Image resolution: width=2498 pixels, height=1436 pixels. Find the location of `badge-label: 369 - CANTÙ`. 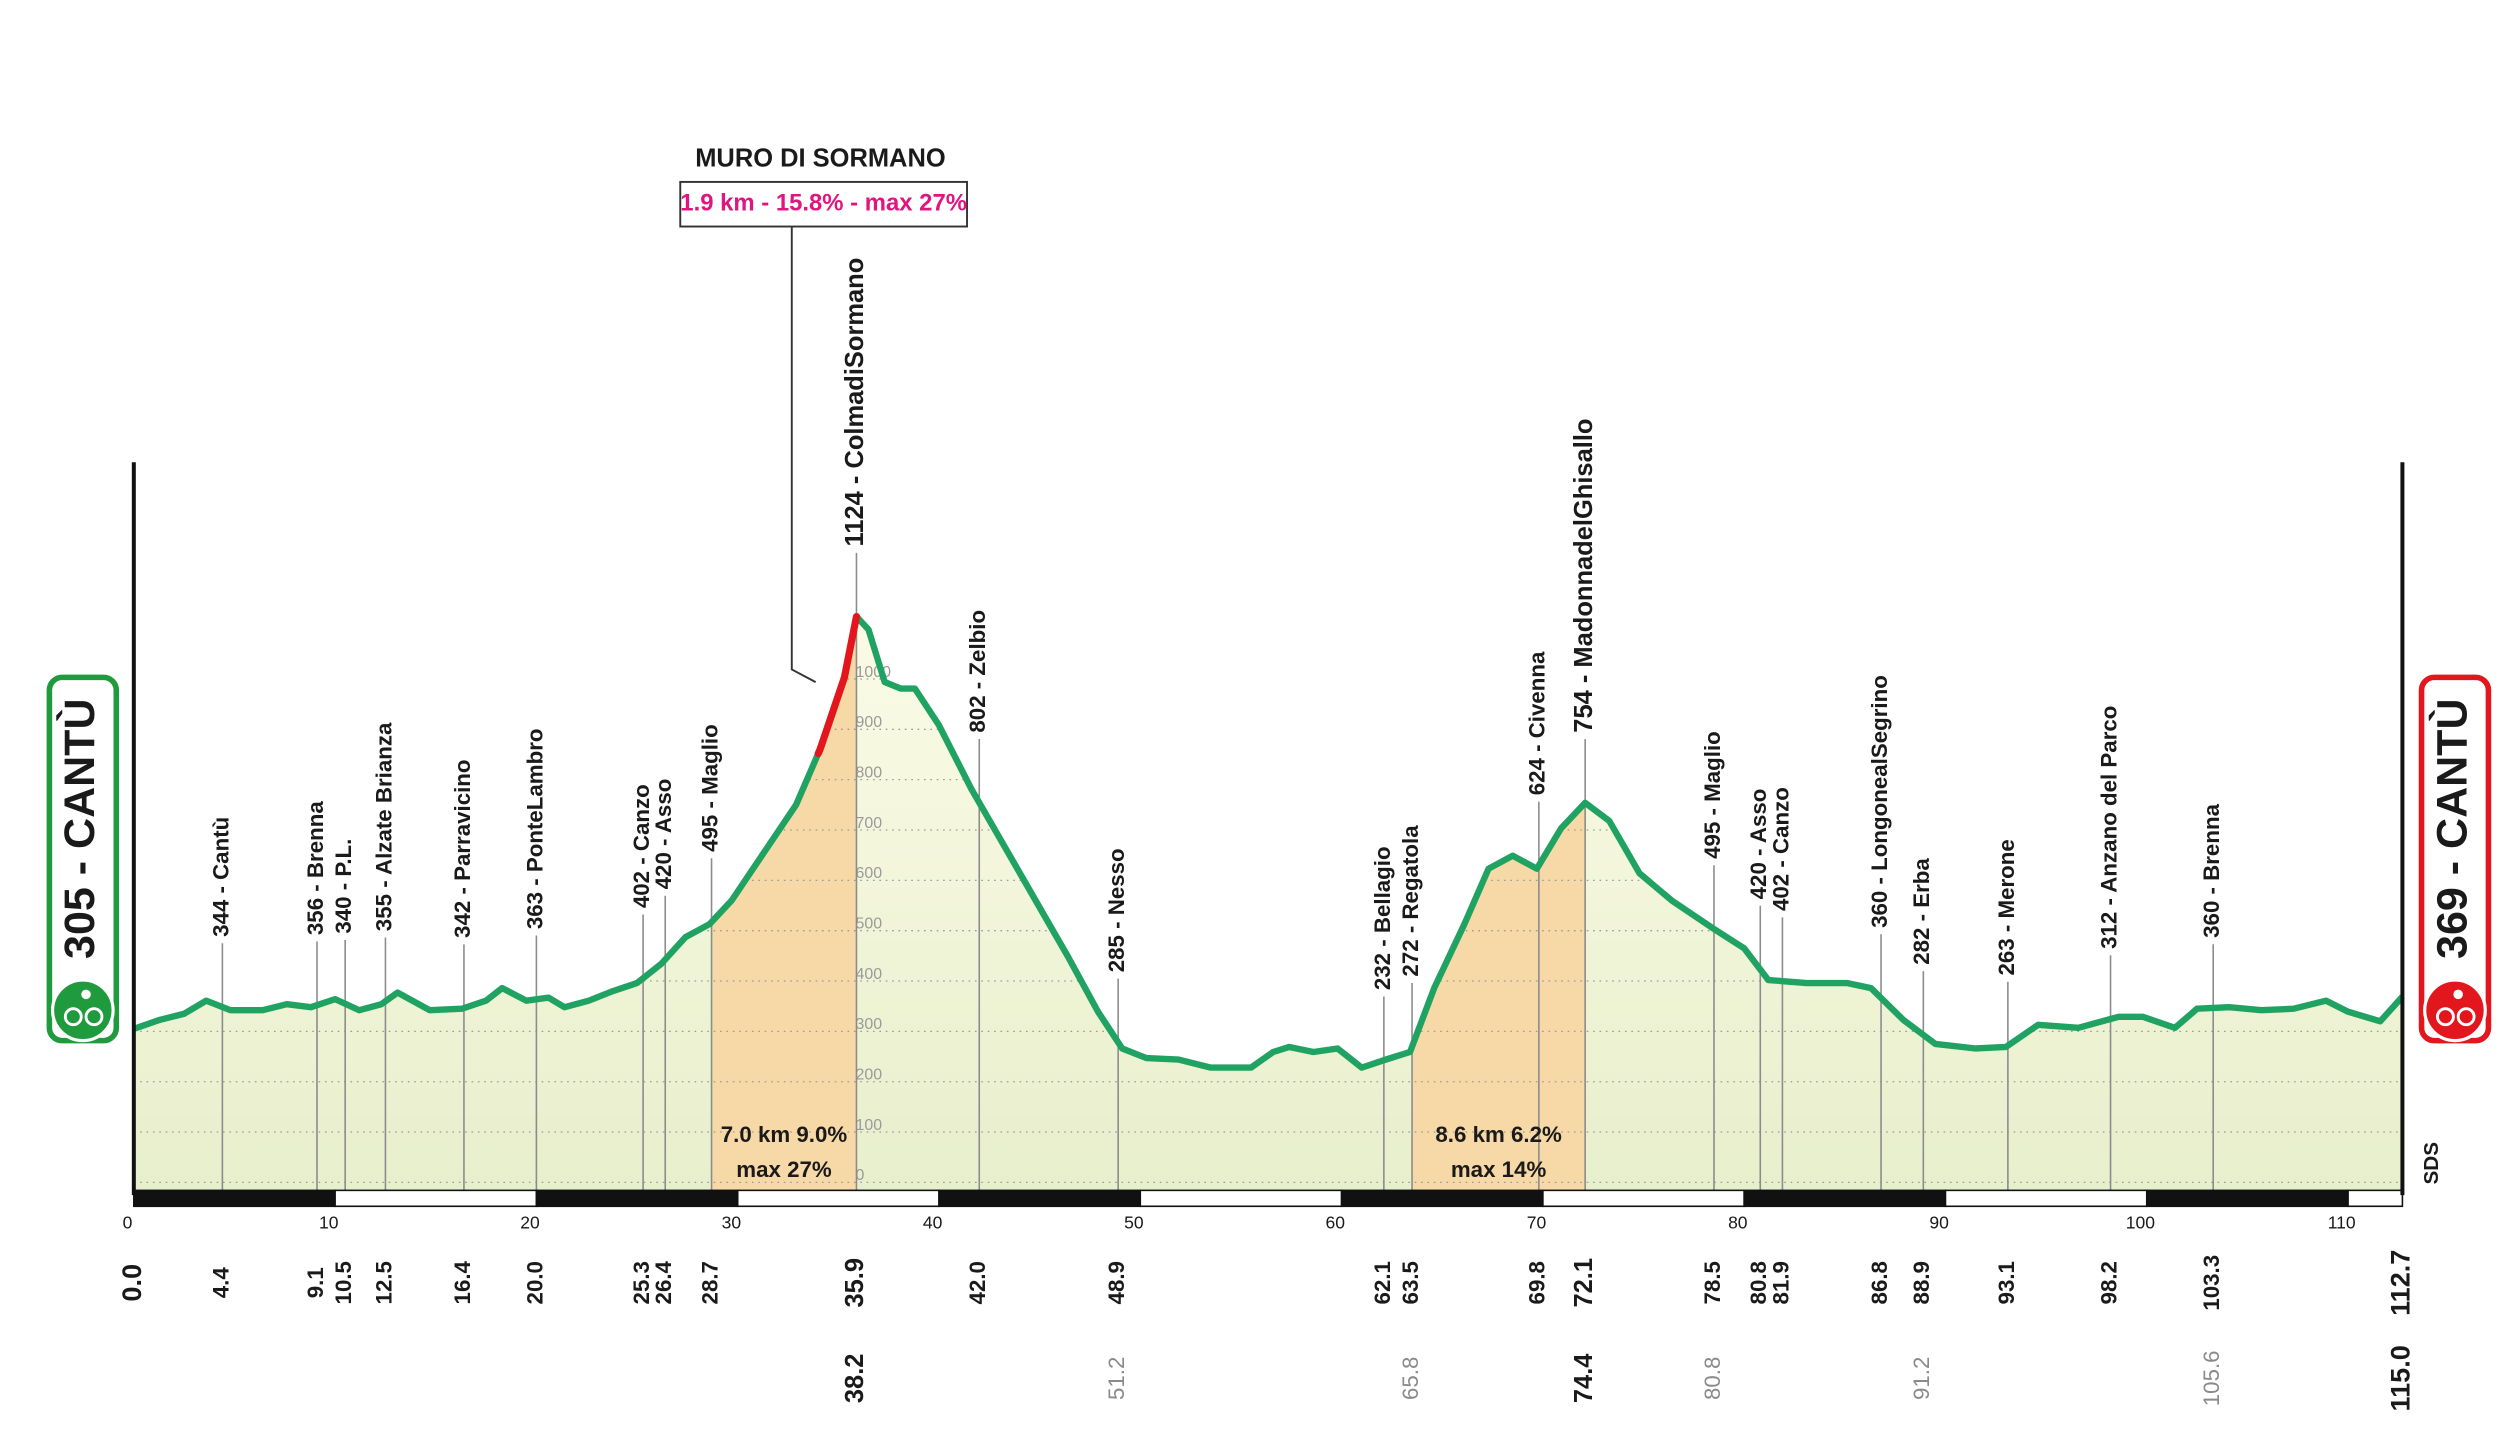

badge-label: 369 - CANTÙ is located at coordinates (2451, 829).